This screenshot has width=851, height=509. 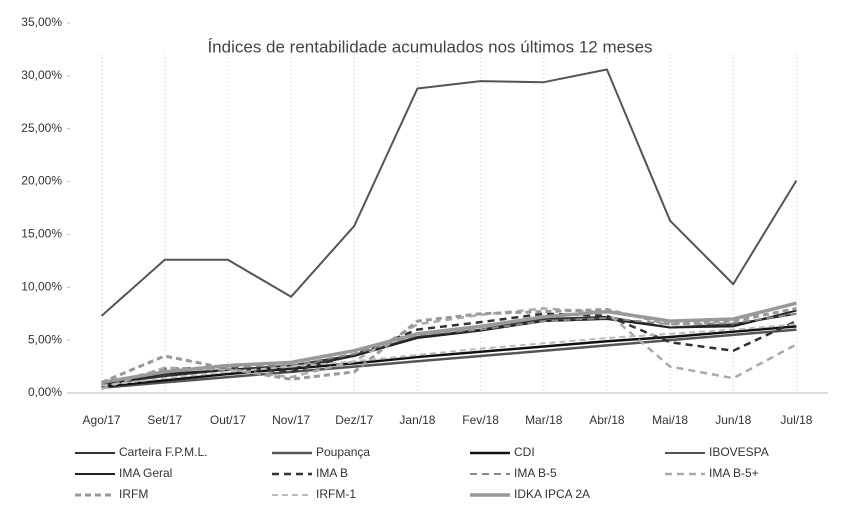 What do you see at coordinates (336, 494) in the screenshot?
I see `legend-label: IRFM-1` at bounding box center [336, 494].